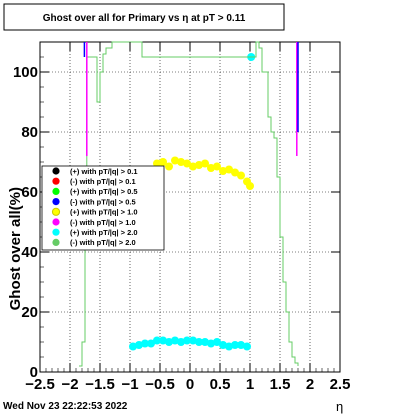 The height and width of the screenshot is (419, 400). I want to click on x-tick-label: 1, so click(250, 384).